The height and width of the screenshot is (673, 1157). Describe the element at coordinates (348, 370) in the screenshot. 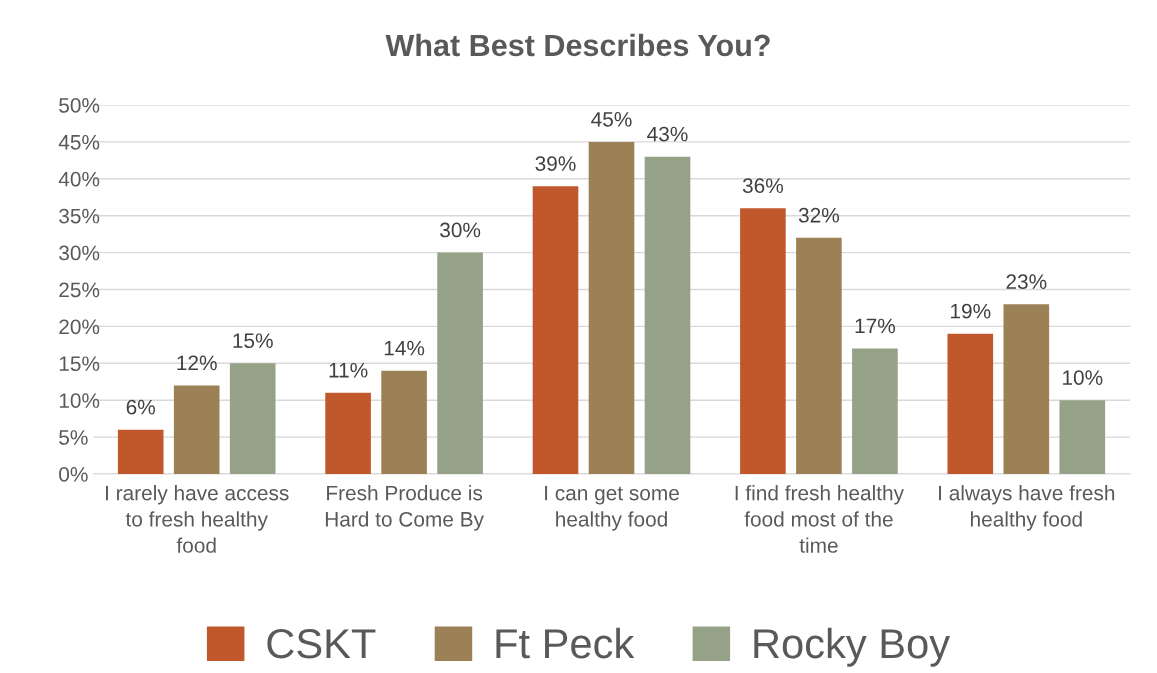

I see `data-label: 11%` at that location.